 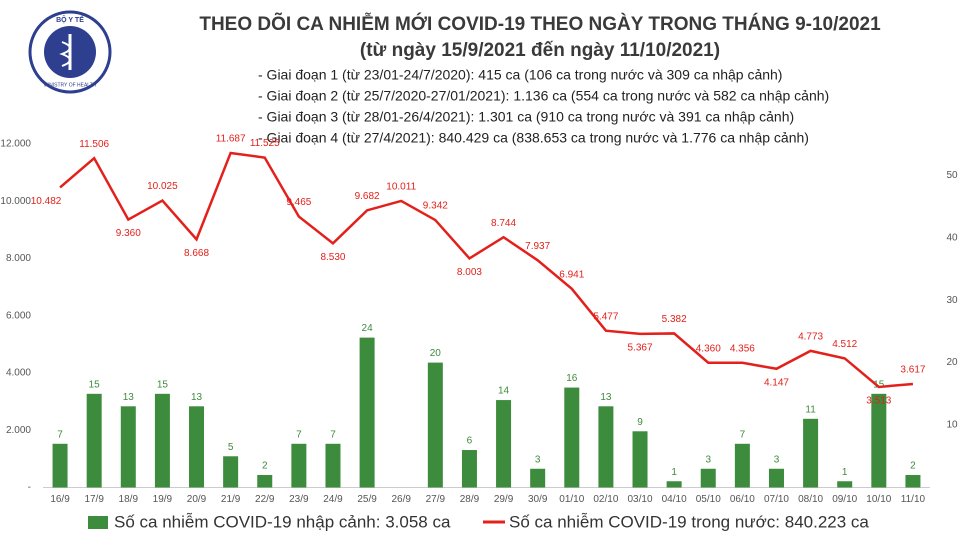 What do you see at coordinates (913, 499) in the screenshot?
I see `x-tick-label: 11/10` at bounding box center [913, 499].